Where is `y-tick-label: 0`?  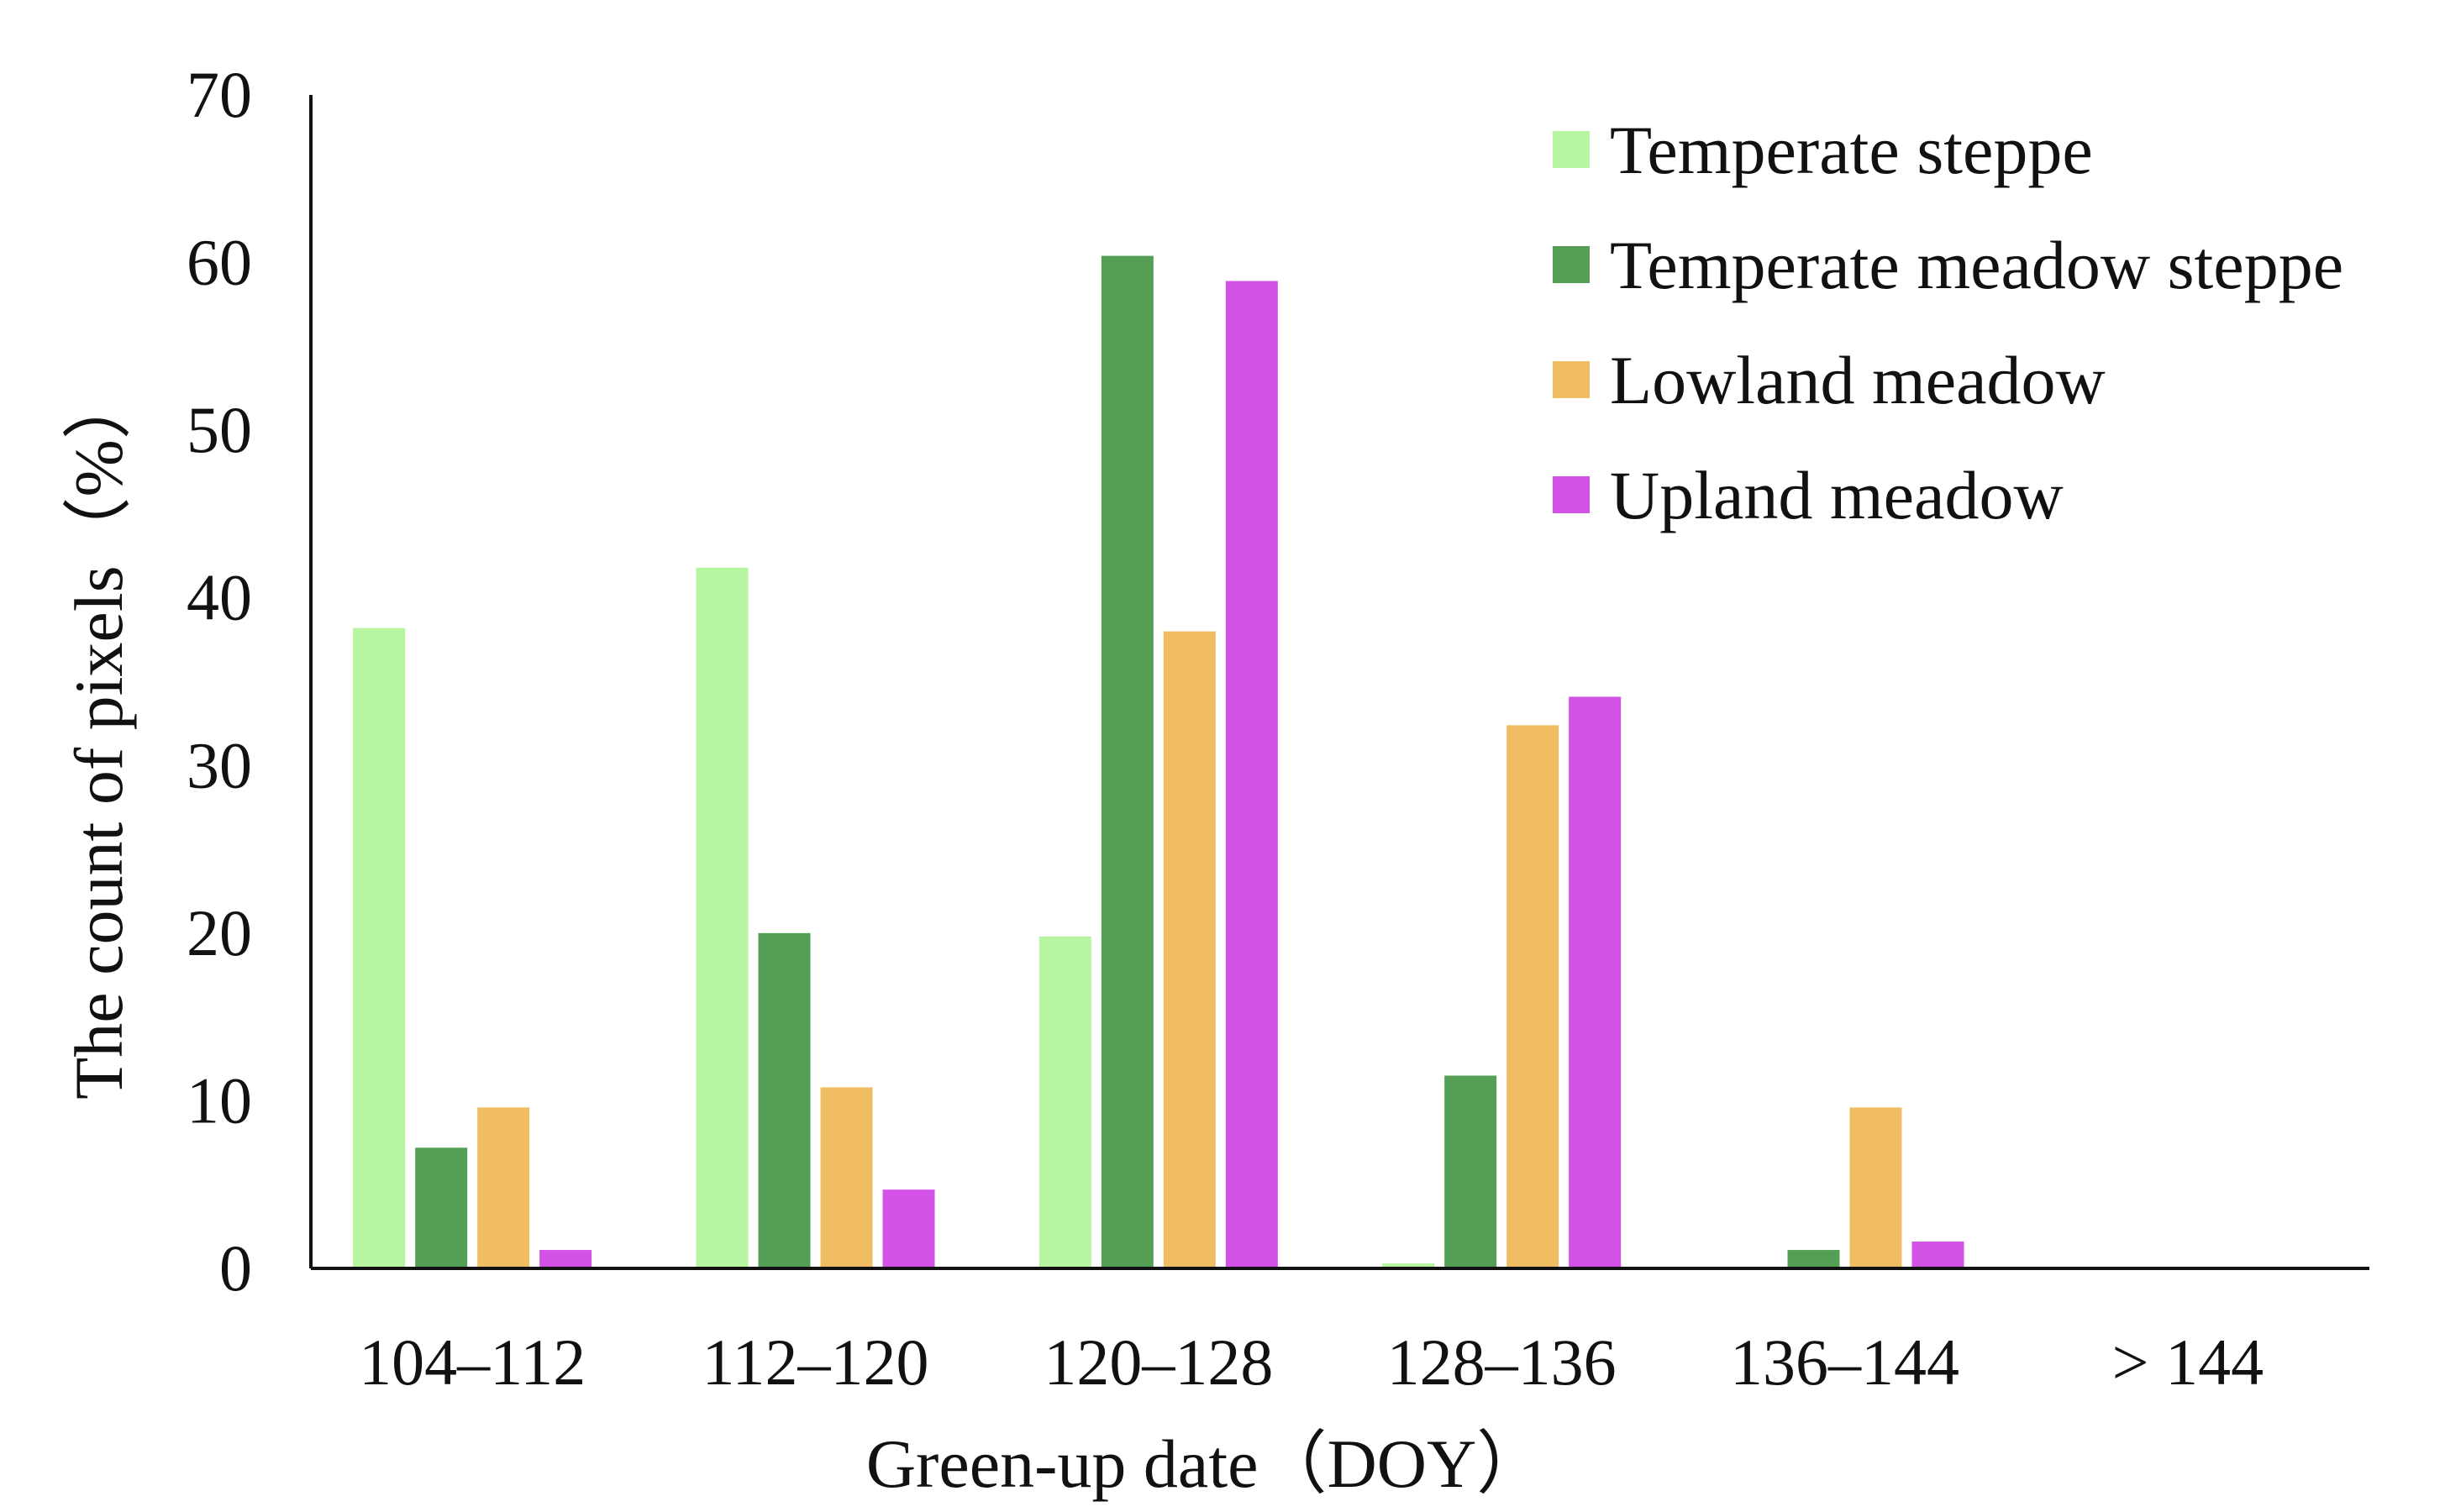 y-tick-label: 0 is located at coordinates (236, 1268).